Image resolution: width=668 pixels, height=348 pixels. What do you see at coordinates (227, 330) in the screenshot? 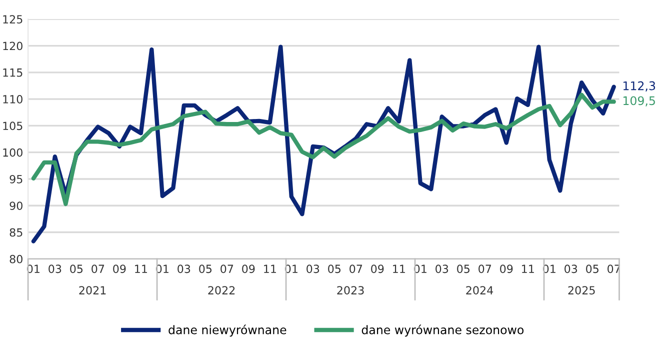
I see `legend-label: dane niewyrównane` at bounding box center [227, 330].